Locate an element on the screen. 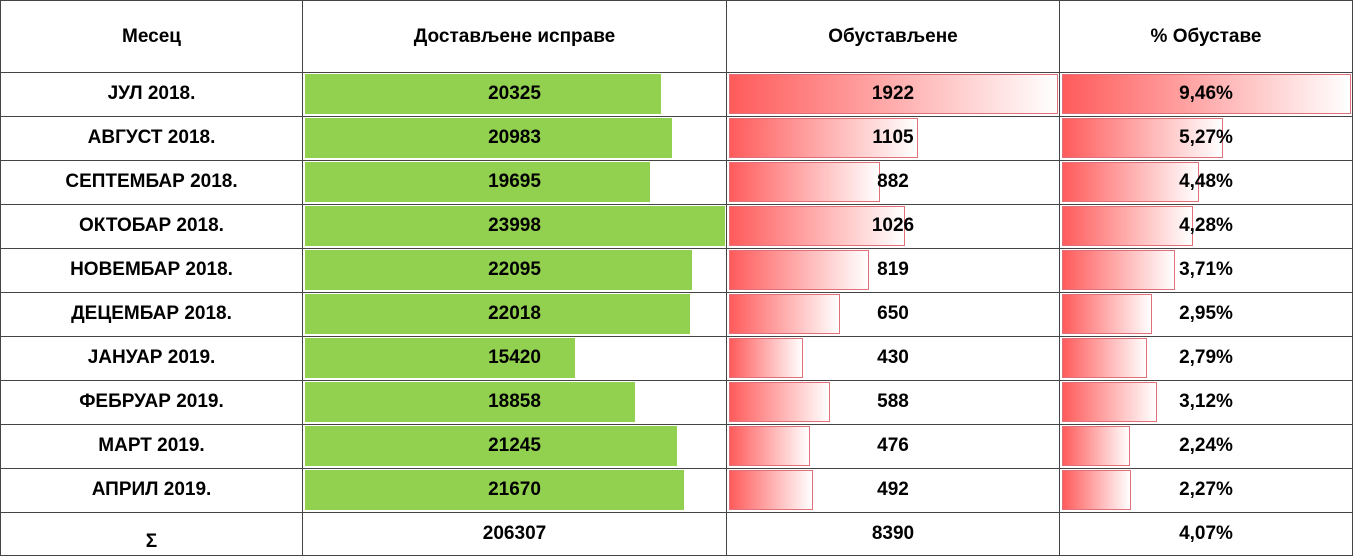 The width and height of the screenshot is (1353, 556). total-text: 8390 is located at coordinates (893, 533).